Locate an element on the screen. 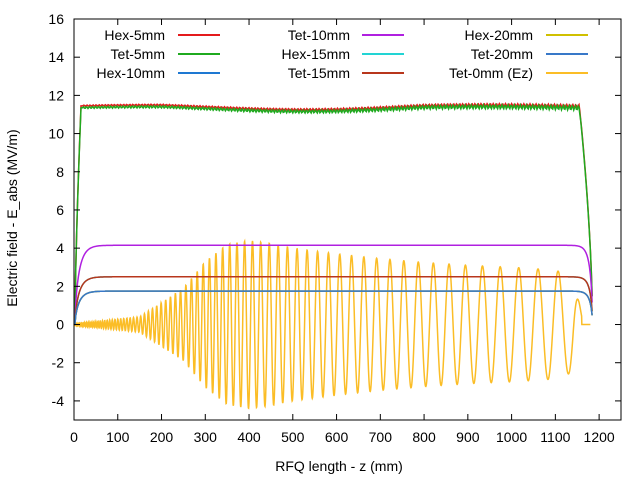 Image resolution: width=640 pixels, height=480 pixels. y-tick-label: -2 is located at coordinates (58, 363).